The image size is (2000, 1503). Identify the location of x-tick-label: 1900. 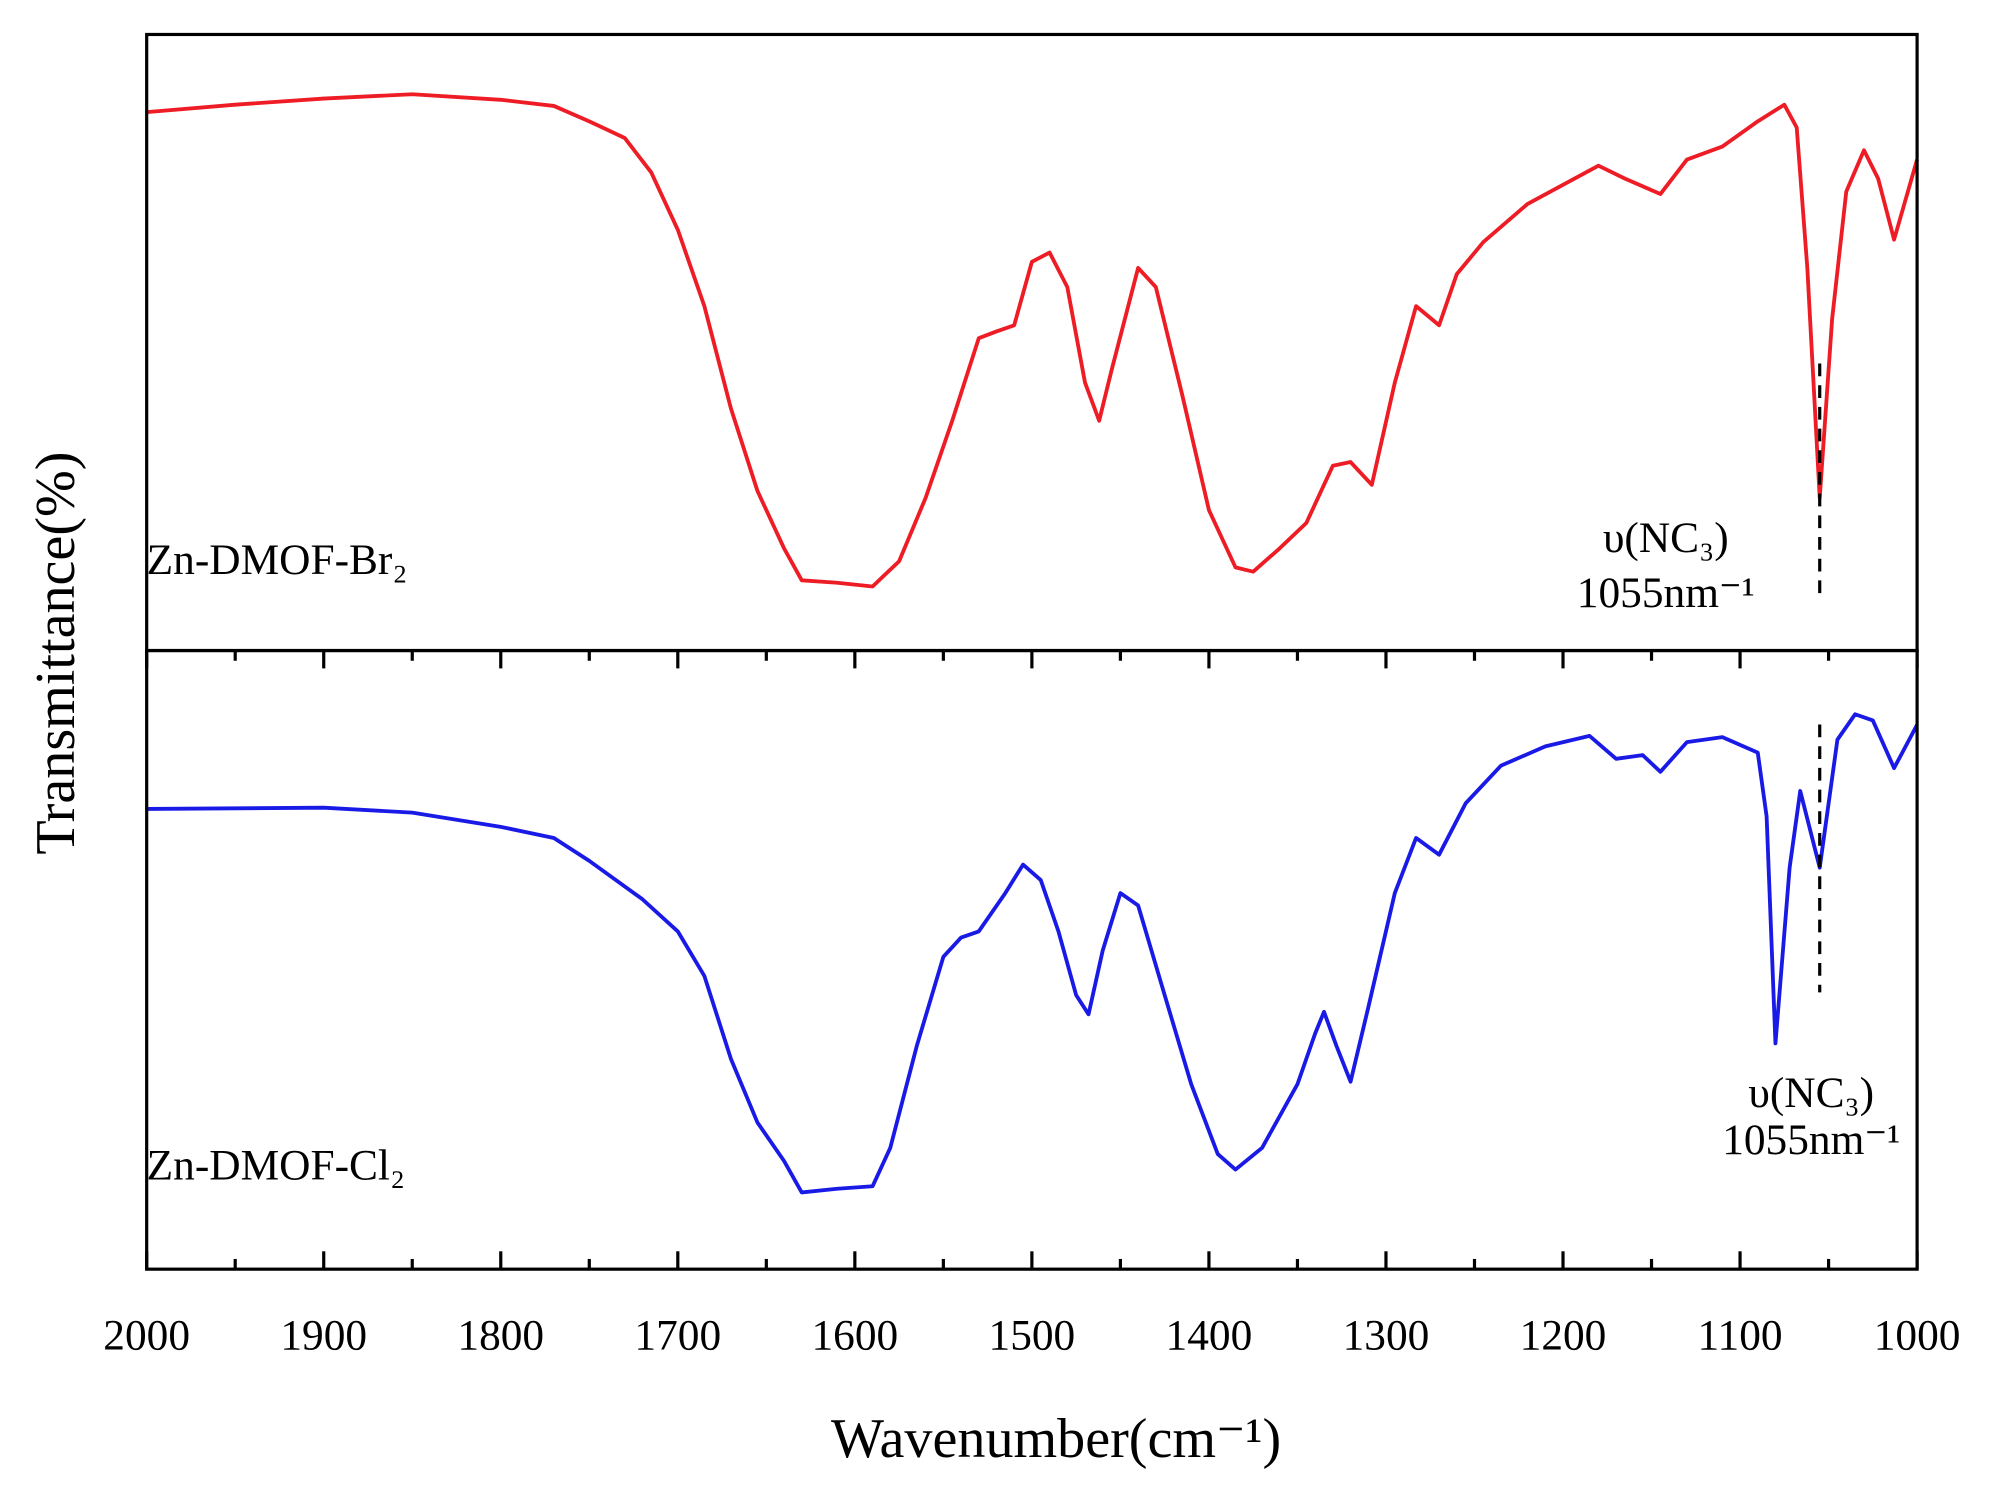
(323, 1335).